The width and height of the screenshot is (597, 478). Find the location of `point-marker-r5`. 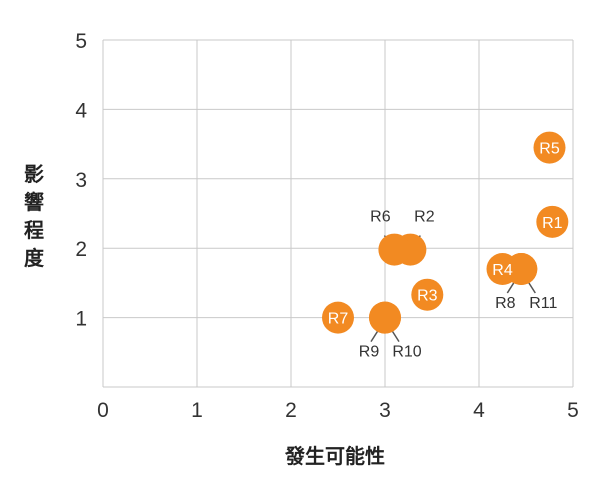

point-marker-r5 is located at coordinates (549, 147).